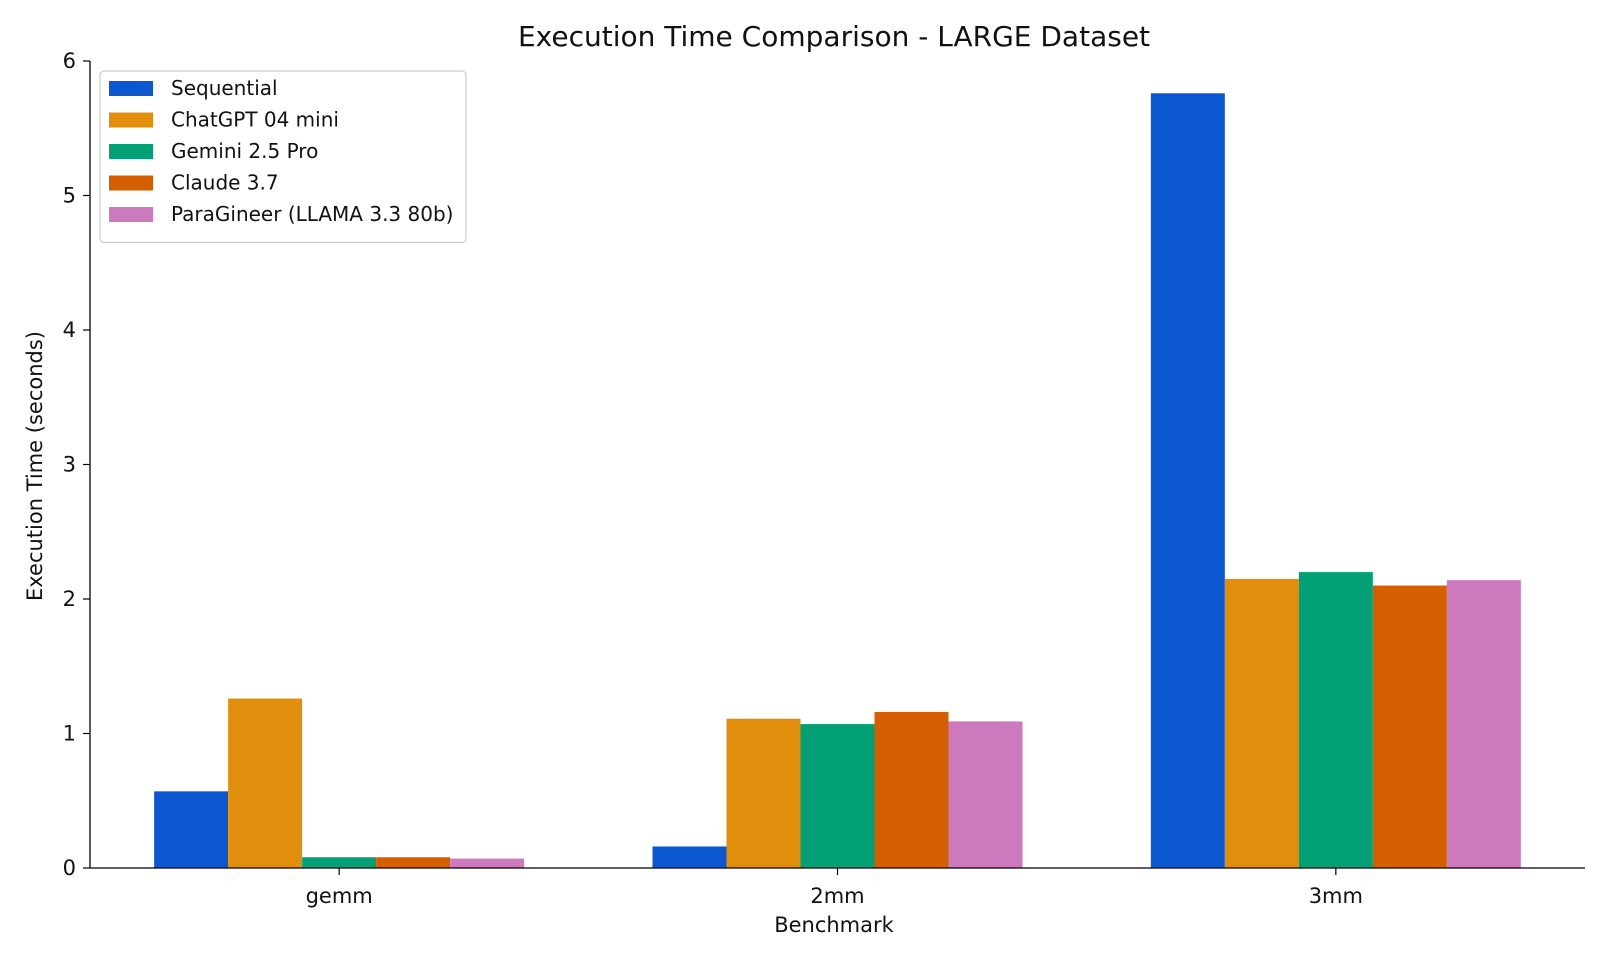 The height and width of the screenshot is (964, 1600). What do you see at coordinates (225, 183) in the screenshot?
I see `legend-entry-label: Claude 3.7` at bounding box center [225, 183].